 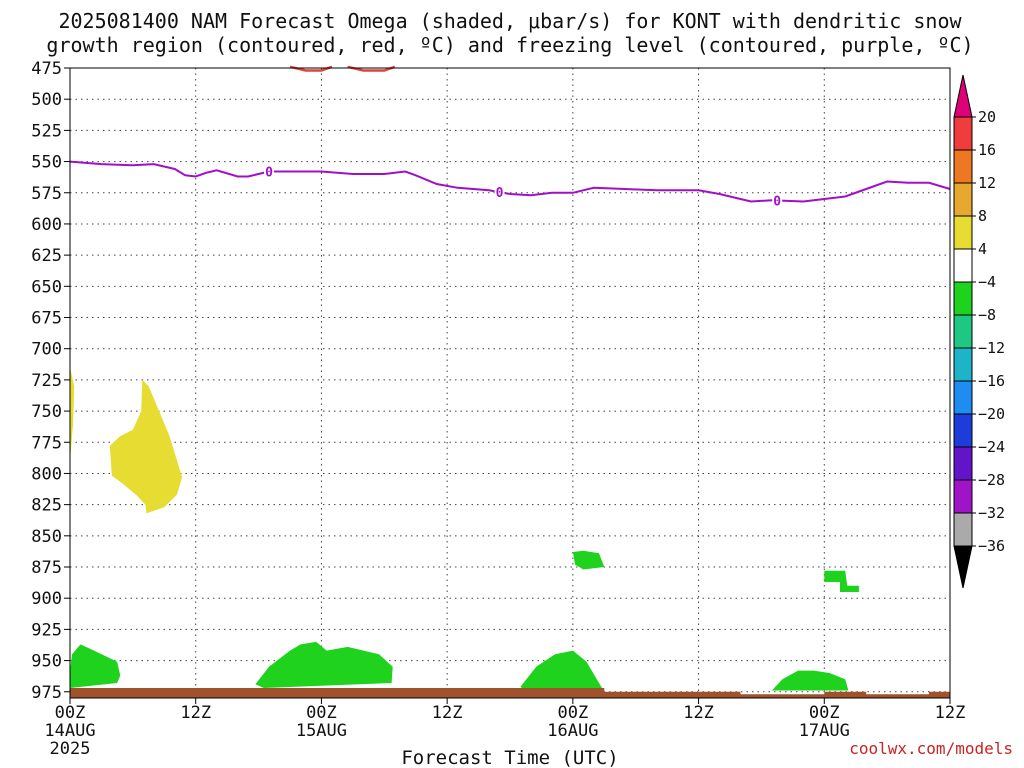 I want to click on y-tick-label: 975, so click(x=46, y=693).